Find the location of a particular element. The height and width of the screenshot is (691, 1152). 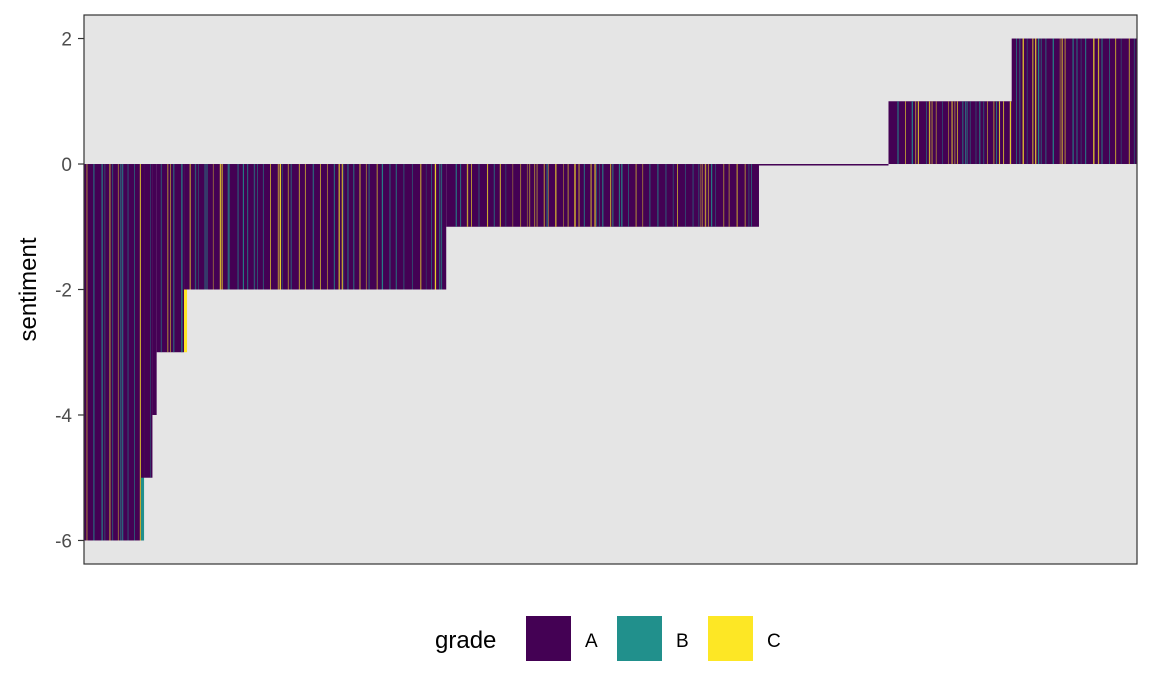

y-tick-label: 0 is located at coordinates (66, 165).